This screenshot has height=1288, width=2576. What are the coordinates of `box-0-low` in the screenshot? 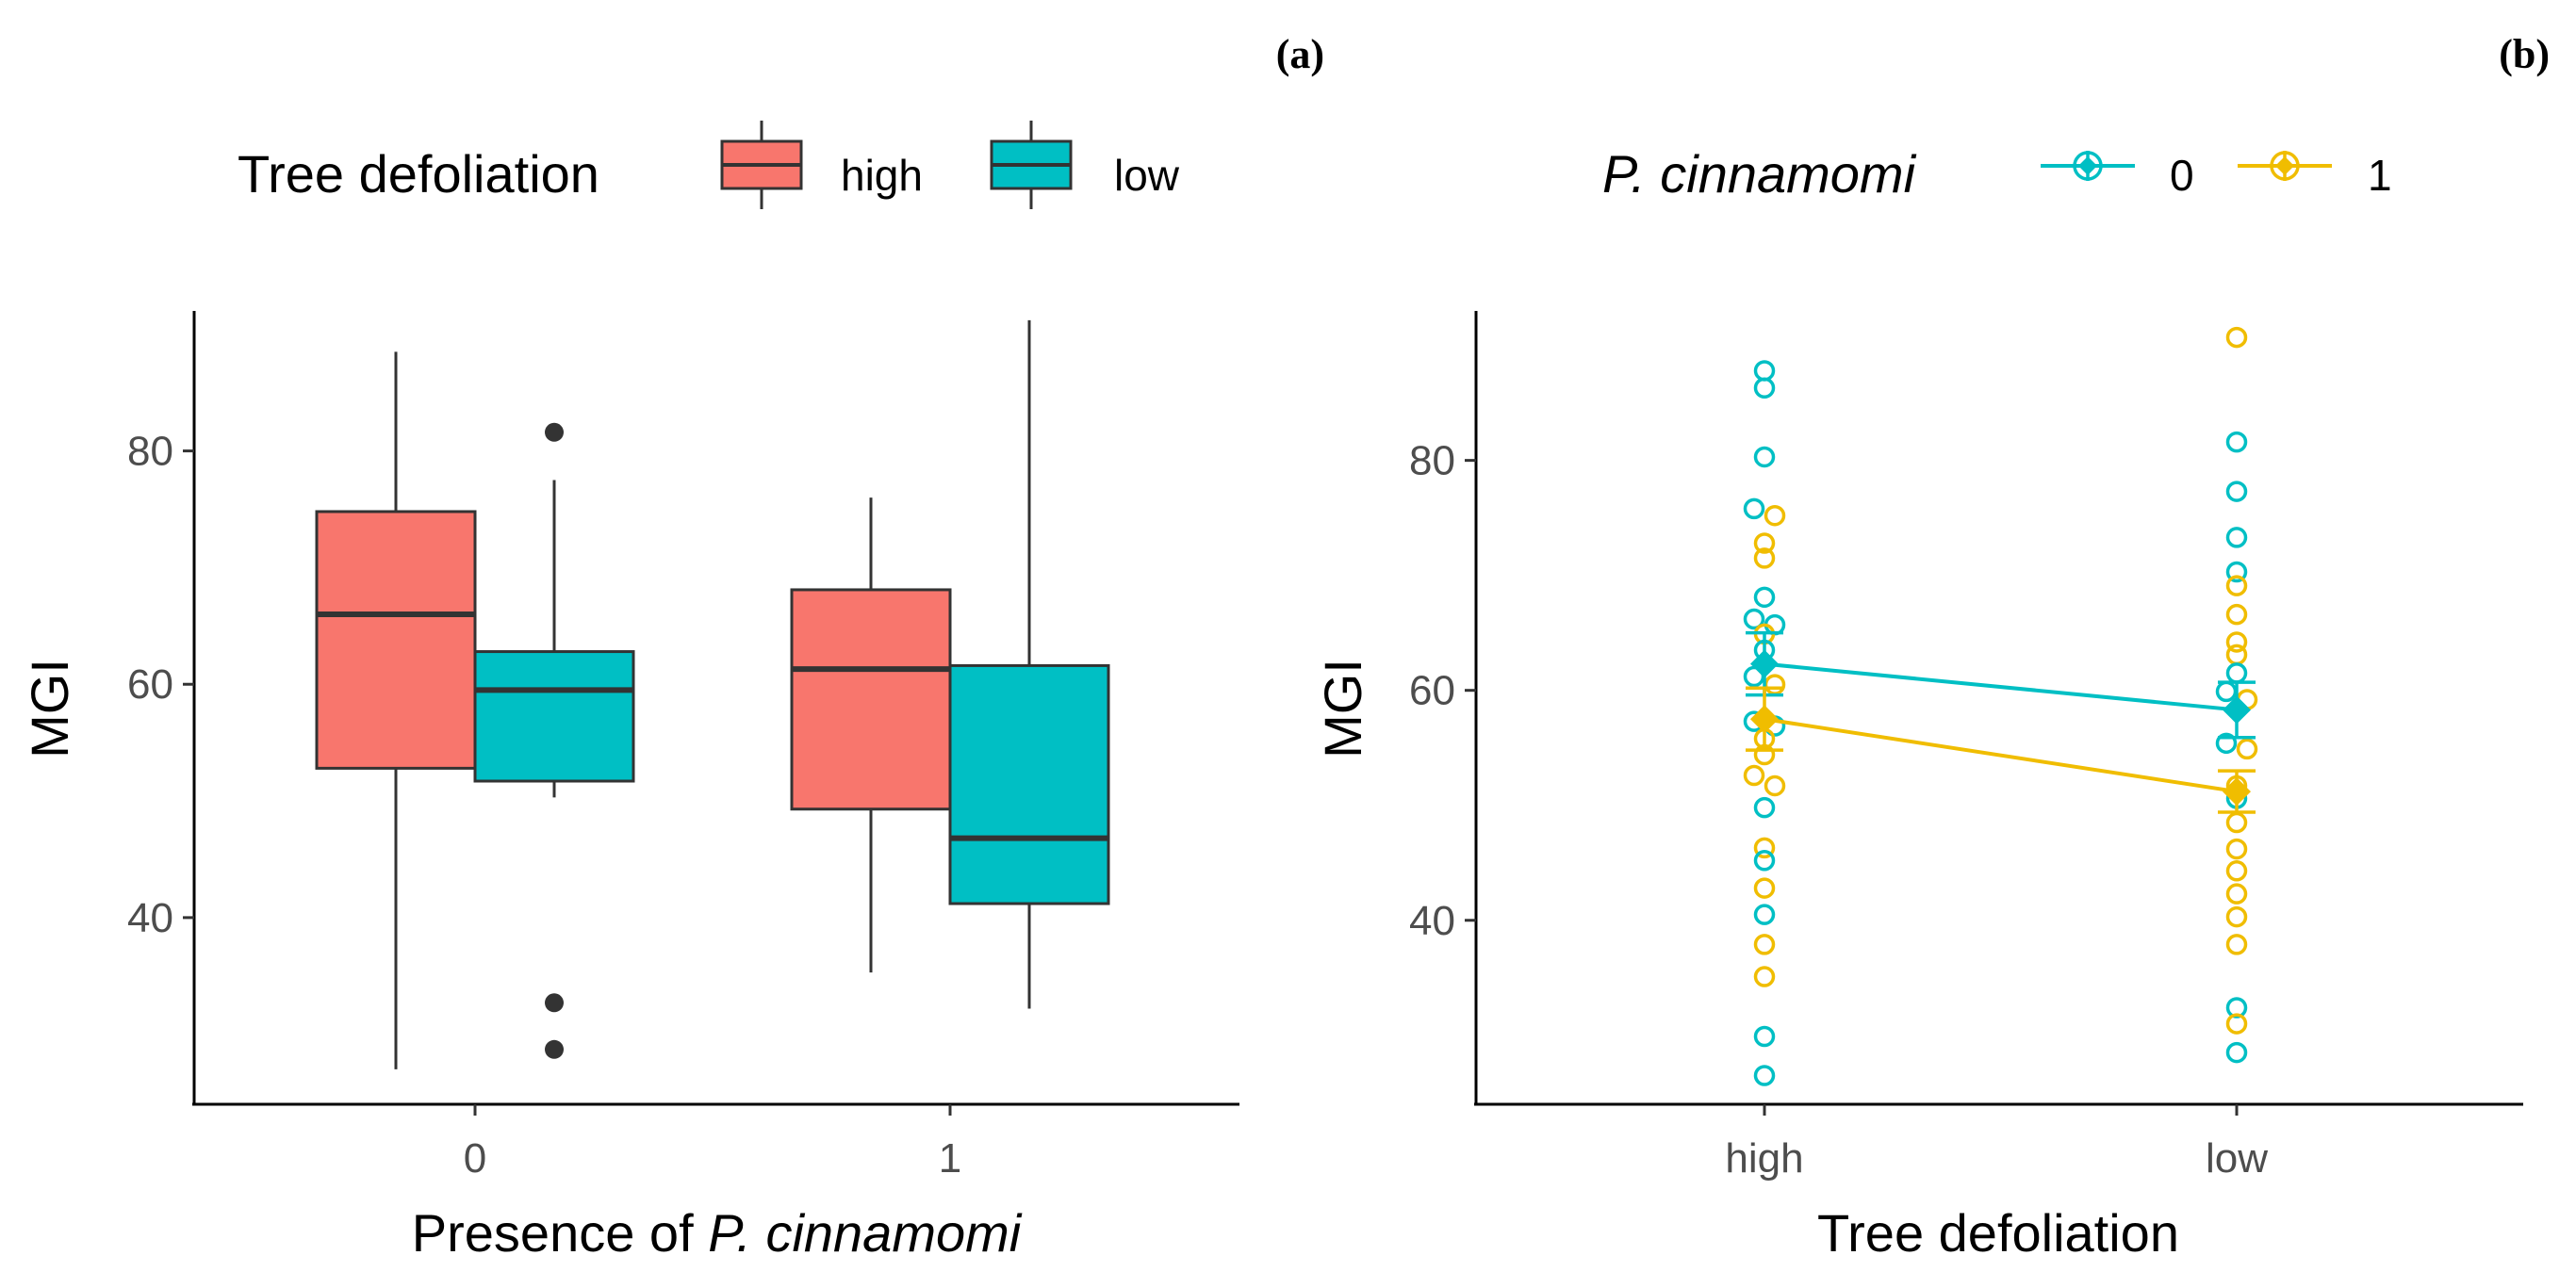 It's located at (554, 740).